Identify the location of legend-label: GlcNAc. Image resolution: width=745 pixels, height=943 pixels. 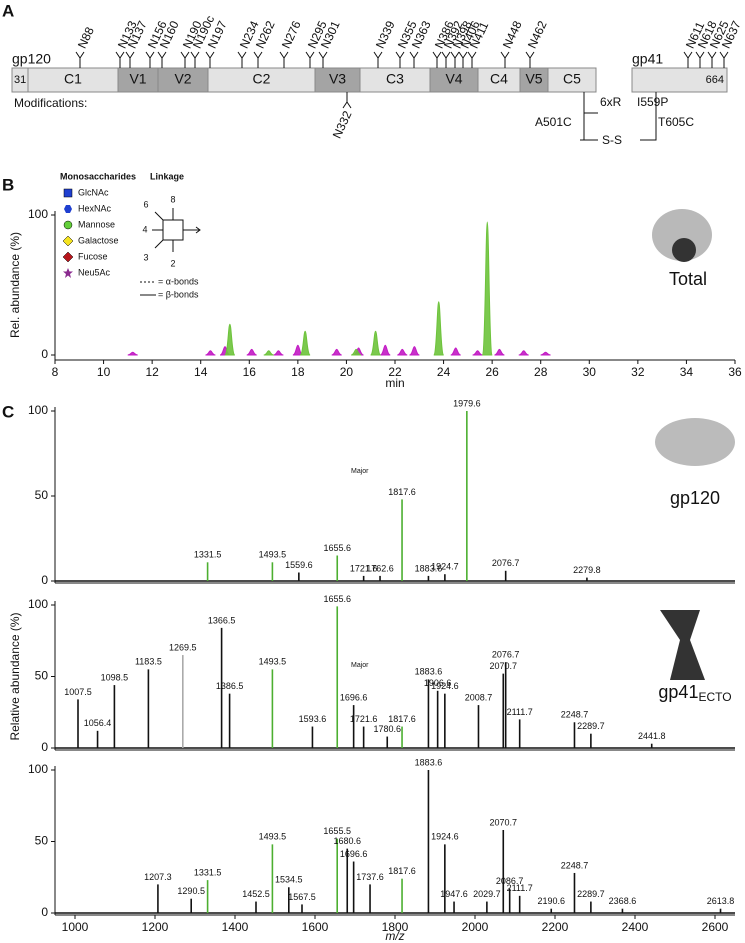
(93, 192).